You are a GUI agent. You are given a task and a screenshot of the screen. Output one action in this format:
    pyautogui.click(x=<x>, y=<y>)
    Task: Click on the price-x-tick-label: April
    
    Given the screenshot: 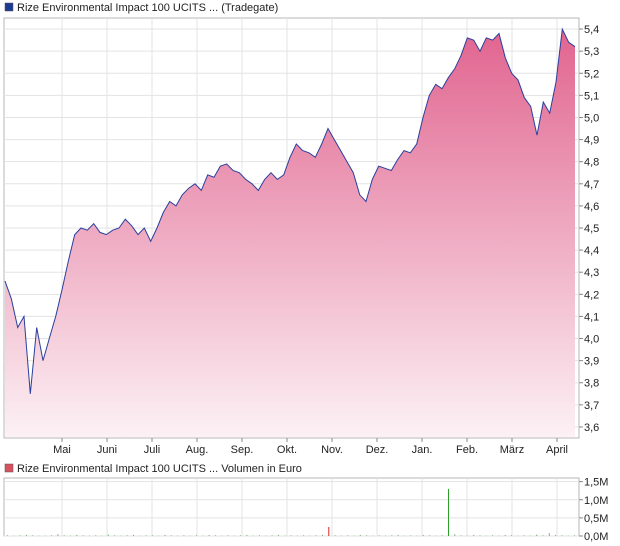 What is the action you would take?
    pyautogui.click(x=557, y=450)
    